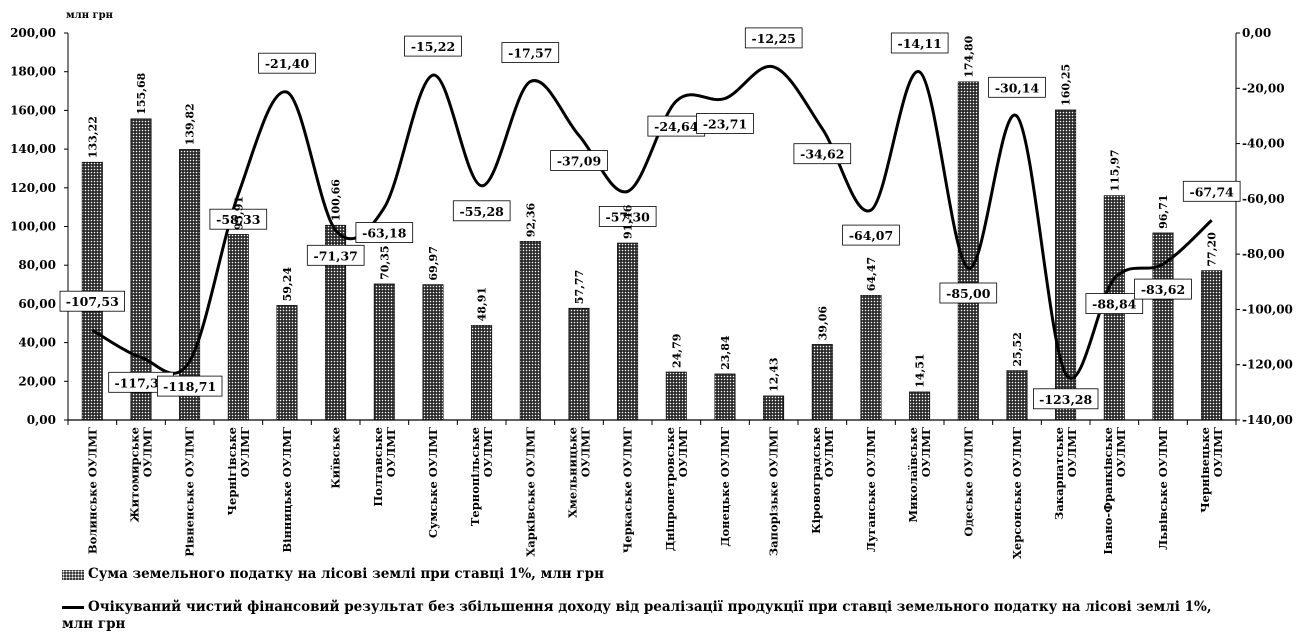  I want to click on category-label-line: Львівське ОУЛМГ, so click(1163, 488).